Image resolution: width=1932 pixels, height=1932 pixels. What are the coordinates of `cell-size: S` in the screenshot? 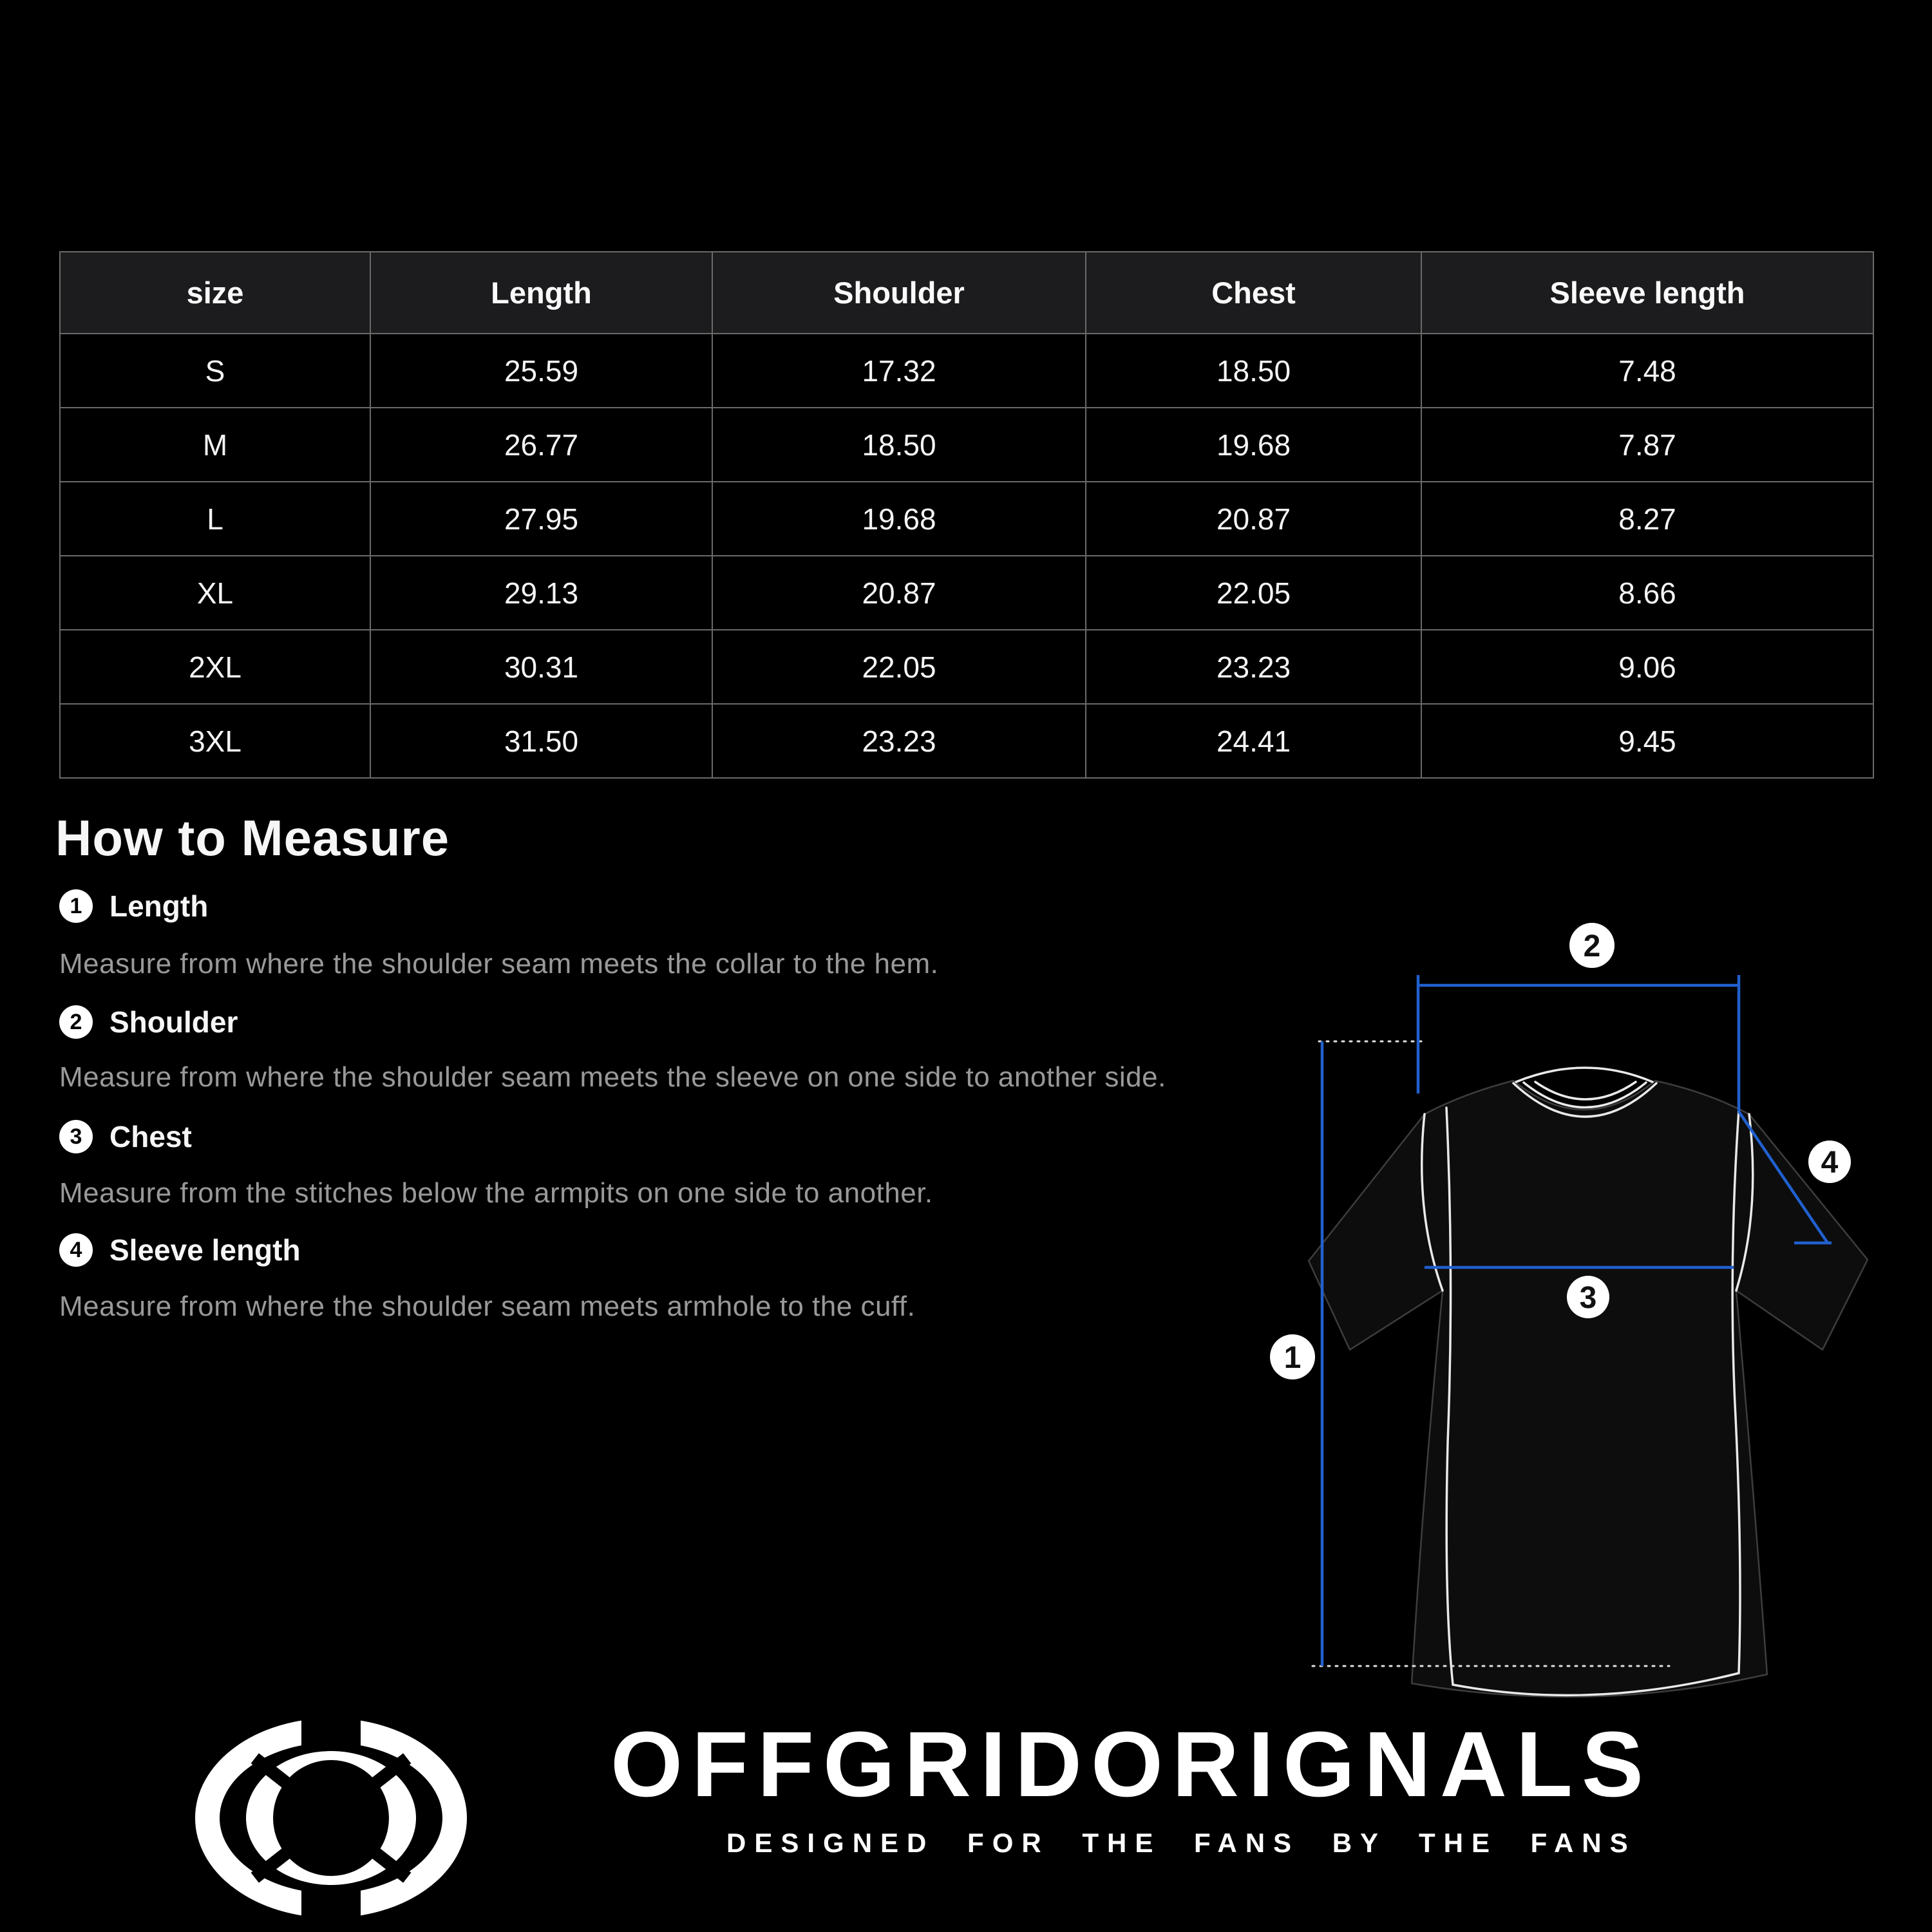 It's located at (215, 370).